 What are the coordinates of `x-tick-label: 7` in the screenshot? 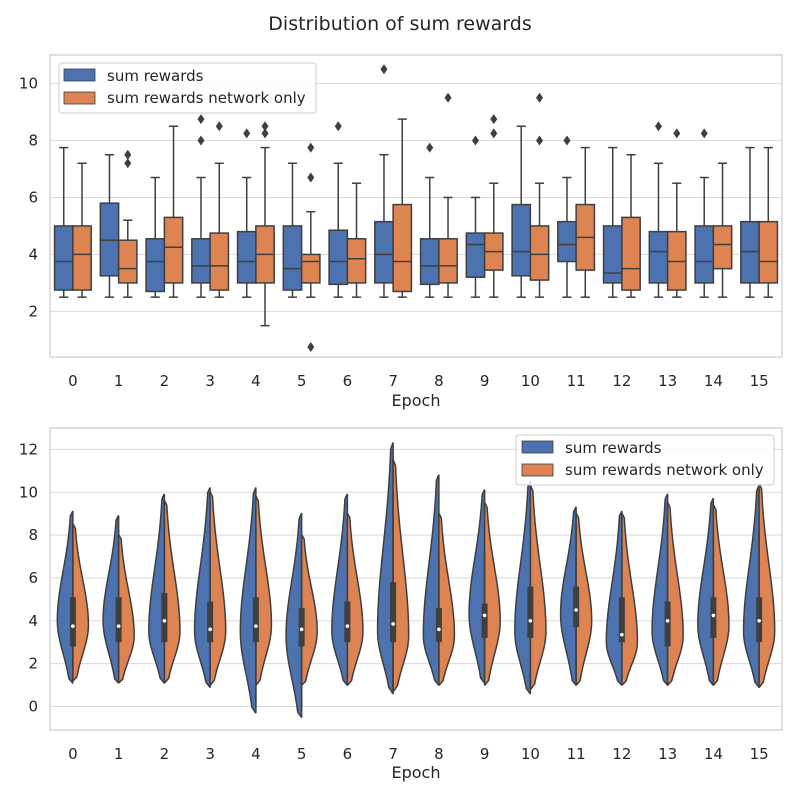 It's located at (393, 754).